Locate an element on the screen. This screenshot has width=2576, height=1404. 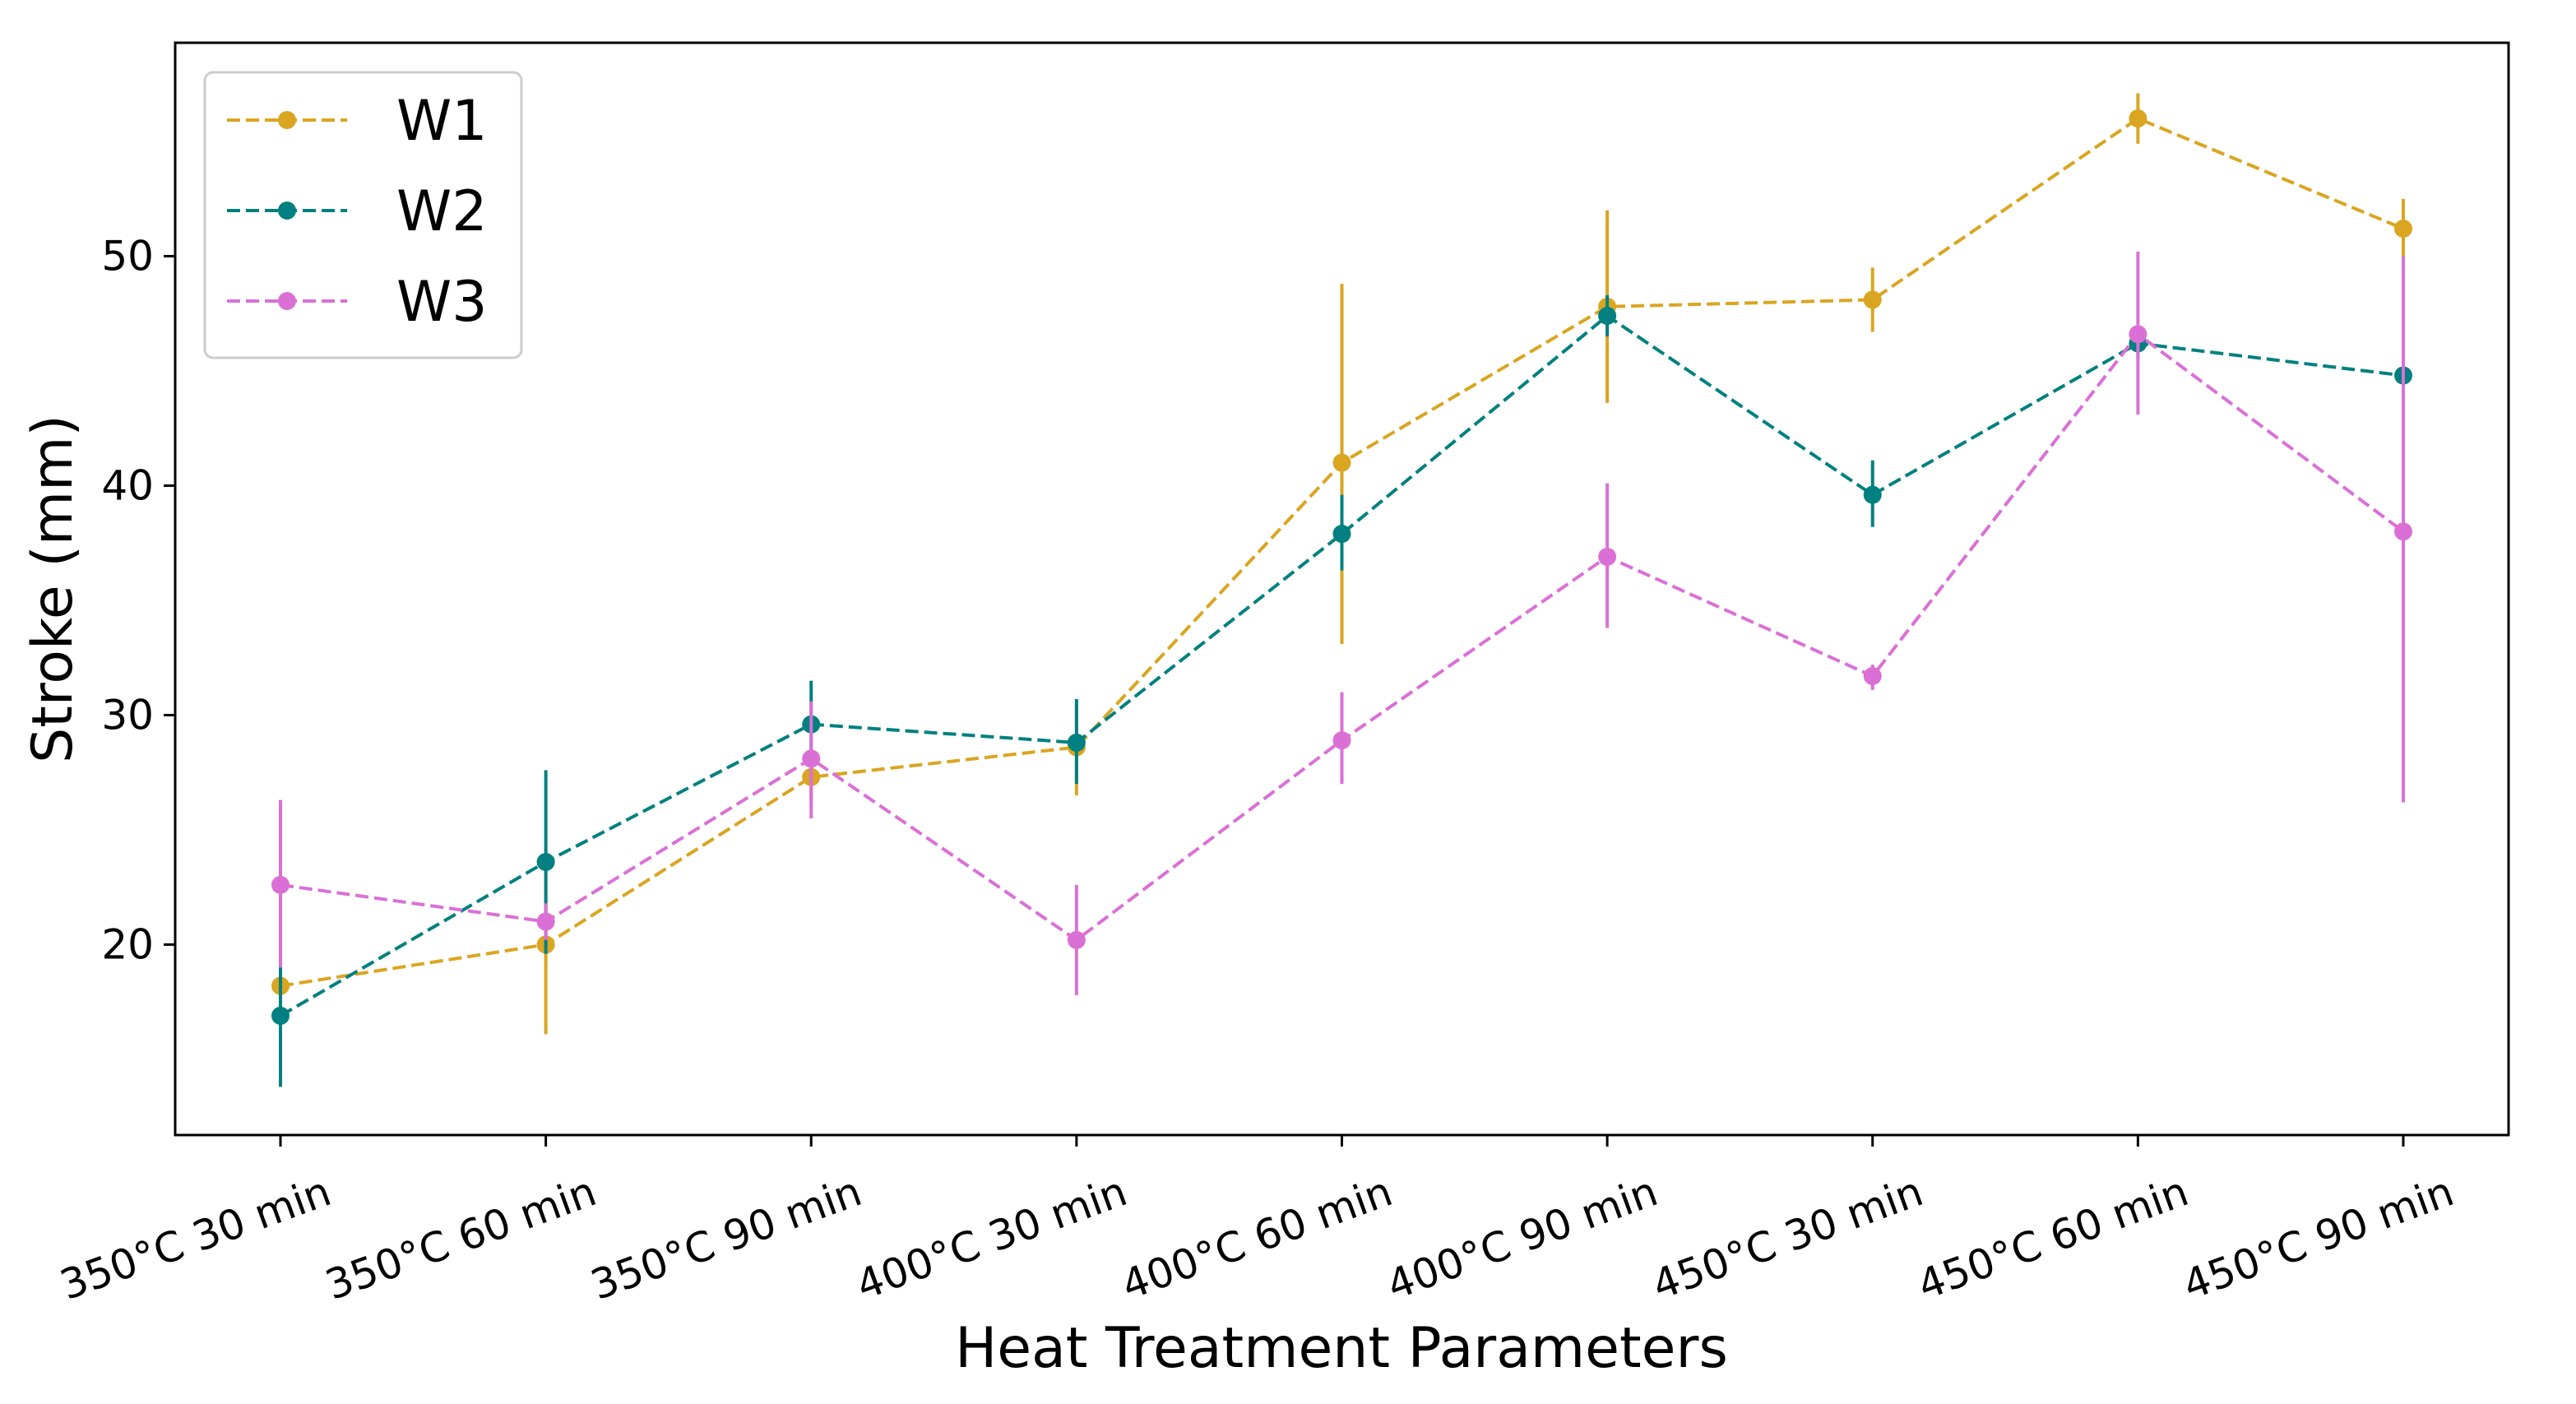
y-axis: 20 30 40 50 is located at coordinates (138, 600).